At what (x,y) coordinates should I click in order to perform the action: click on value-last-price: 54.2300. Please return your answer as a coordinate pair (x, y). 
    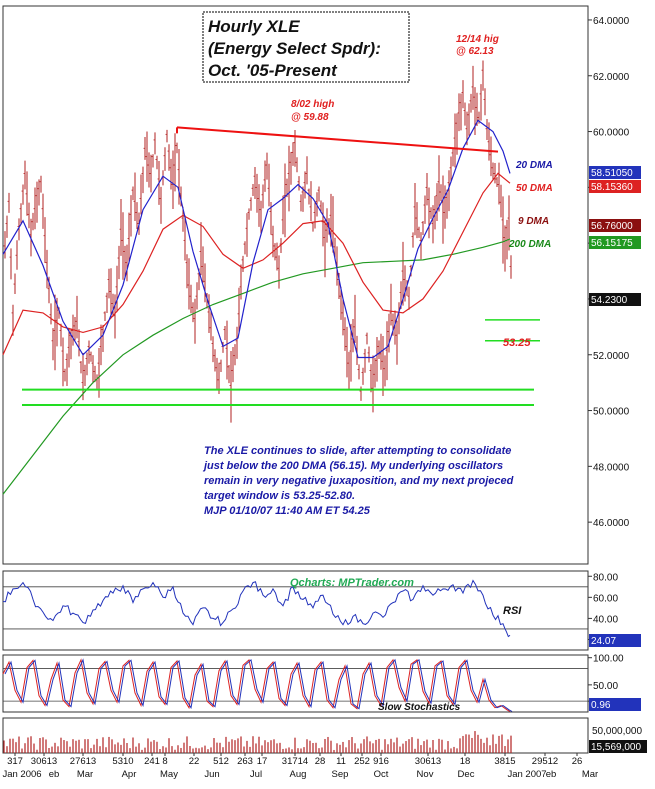
    Looking at the image, I should click on (609, 300).